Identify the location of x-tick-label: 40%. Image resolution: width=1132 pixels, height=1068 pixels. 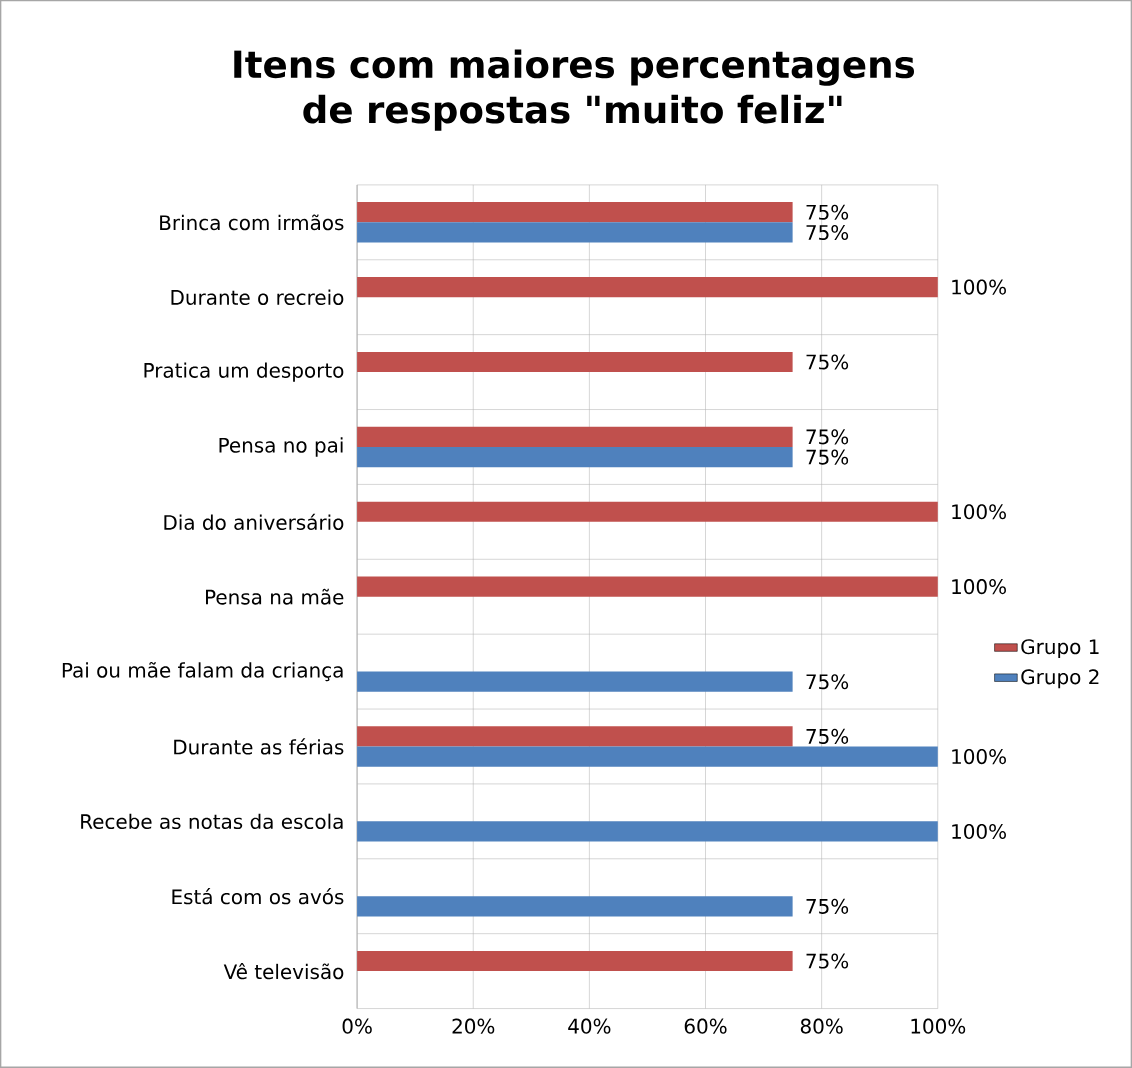
(589, 1026).